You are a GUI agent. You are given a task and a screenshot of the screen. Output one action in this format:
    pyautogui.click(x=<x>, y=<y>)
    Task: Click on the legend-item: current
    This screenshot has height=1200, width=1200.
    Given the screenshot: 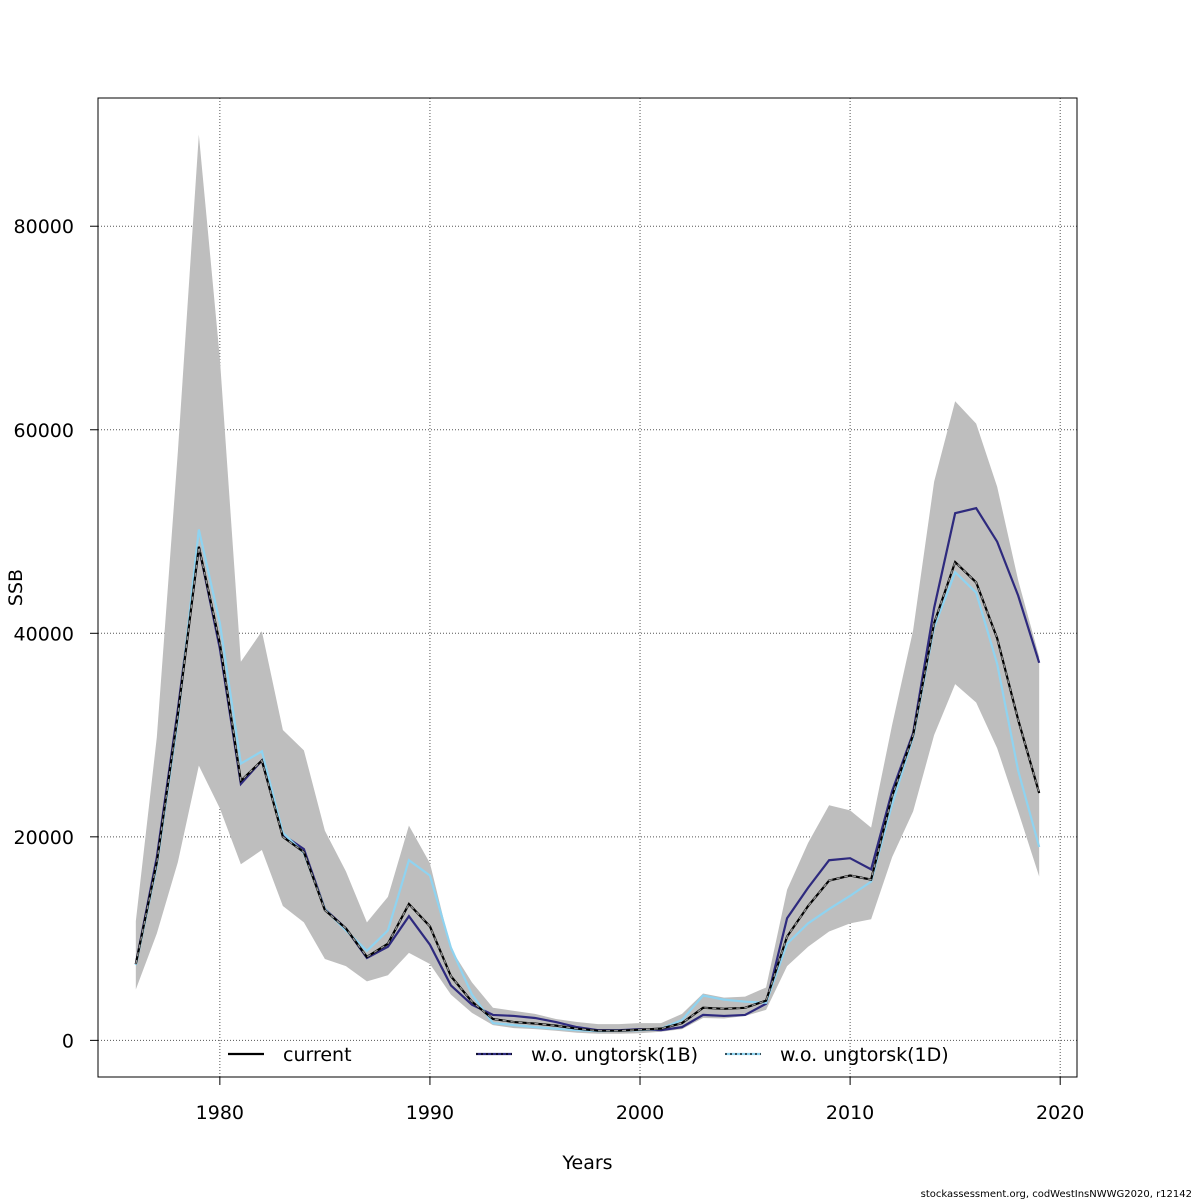 What is the action you would take?
    pyautogui.click(x=290, y=1055)
    